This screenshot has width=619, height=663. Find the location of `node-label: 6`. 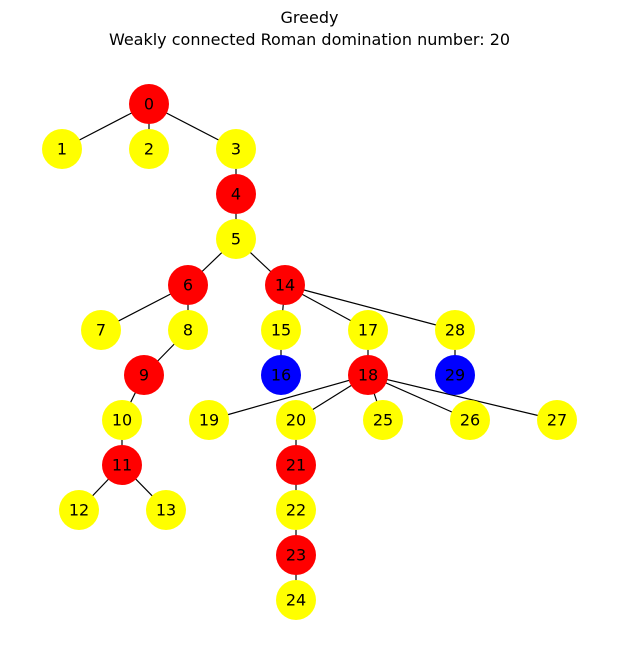

node-label: 6 is located at coordinates (188, 285).